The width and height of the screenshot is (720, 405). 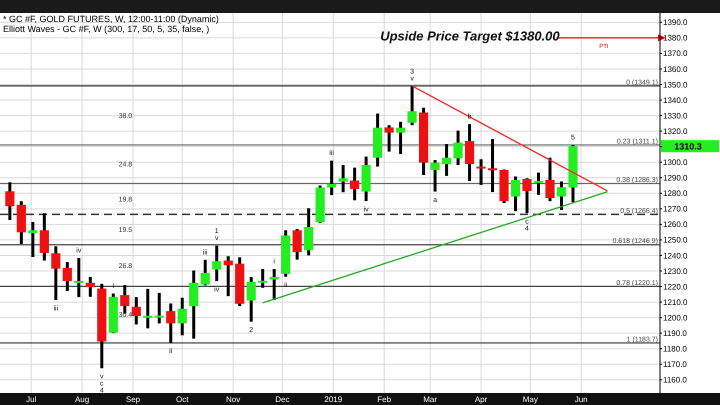 What do you see at coordinates (470, 36) in the screenshot?
I see `annotation: Upside Price Target $1380.00` at bounding box center [470, 36].